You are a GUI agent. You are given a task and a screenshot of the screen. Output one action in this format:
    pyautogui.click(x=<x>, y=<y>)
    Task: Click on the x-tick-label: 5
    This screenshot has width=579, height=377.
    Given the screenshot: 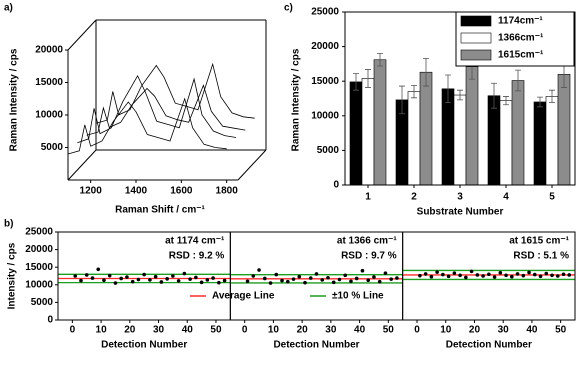 What is the action you would take?
    pyautogui.click(x=552, y=197)
    